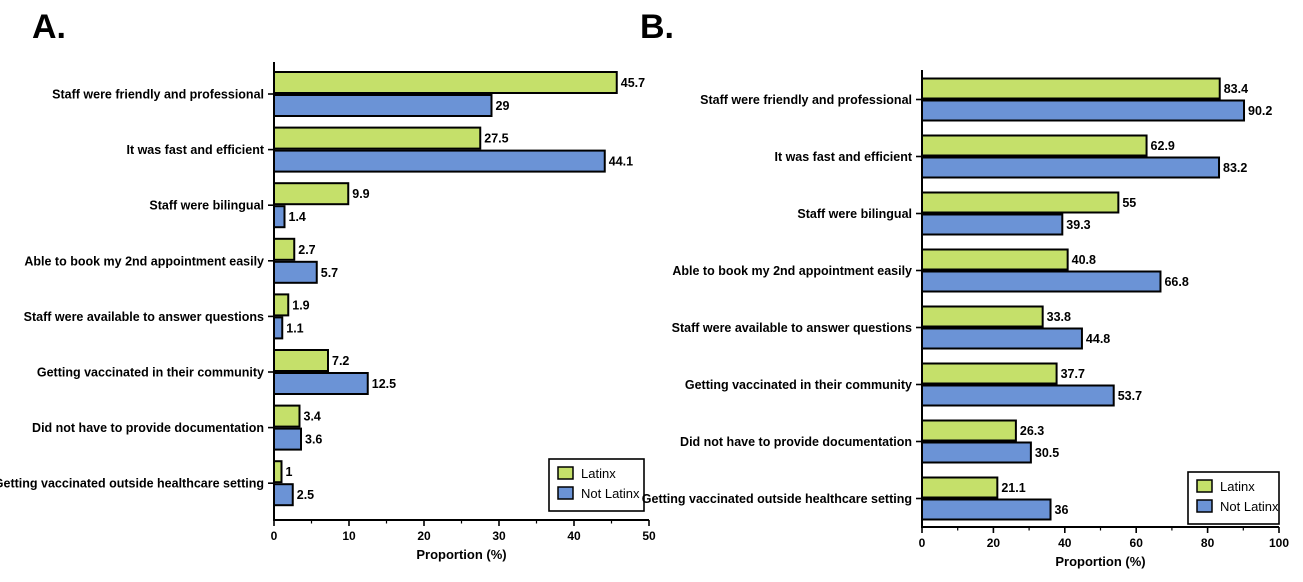 The image size is (1303, 582). What do you see at coordinates (329, 273) in the screenshot?
I see `data-label: 5.7` at bounding box center [329, 273].